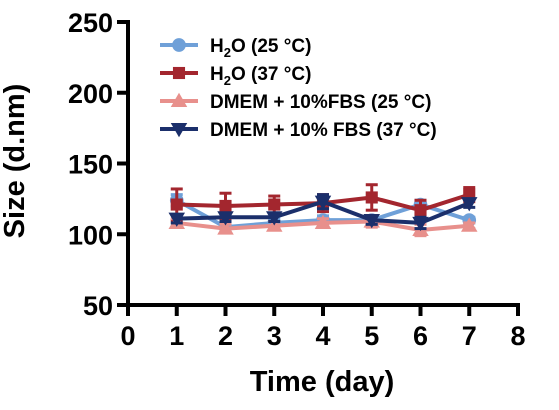  Describe the element at coordinates (322, 382) in the screenshot. I see `x-axis-title: Time (day)` at that location.